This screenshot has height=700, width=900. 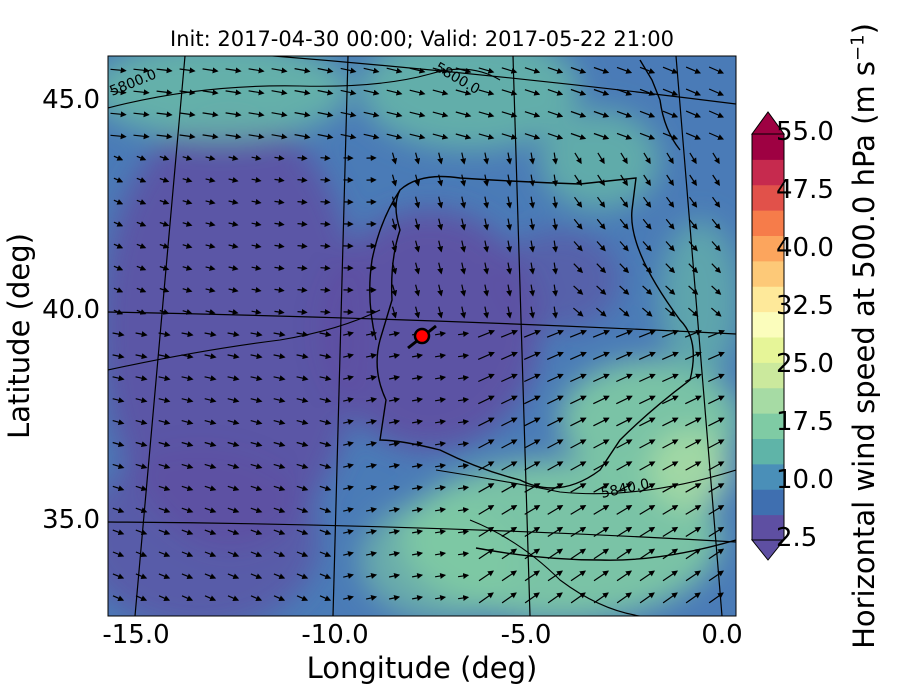 What do you see at coordinates (805, 422) in the screenshot?
I see `colorbar-tick-17-5: 17.5` at bounding box center [805, 422].